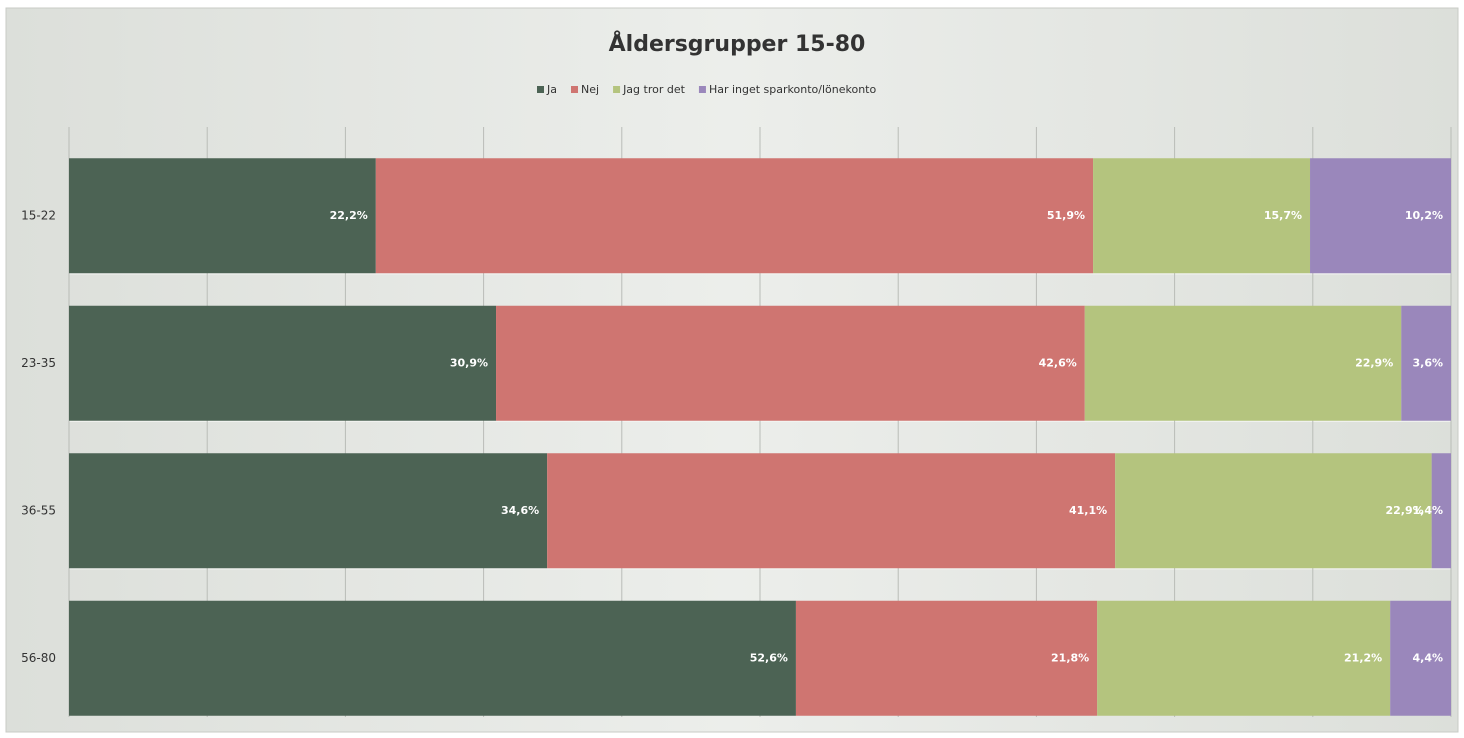  Describe the element at coordinates (769, 657) in the screenshot. I see `data-label: 52,6%` at that location.